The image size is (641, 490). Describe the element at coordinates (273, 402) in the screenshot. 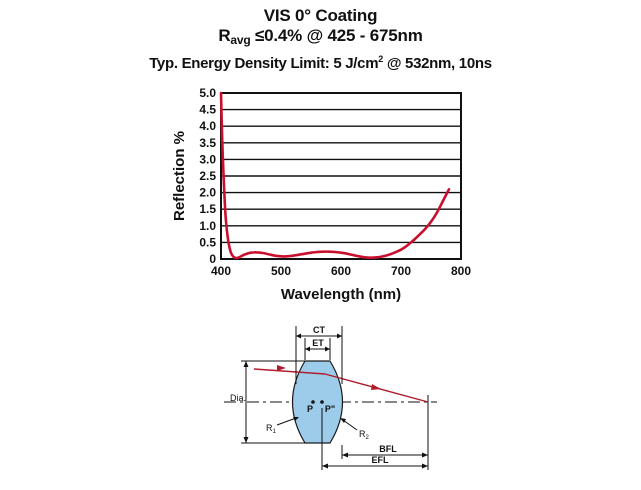

I see `dia-extension-lines` at that location.